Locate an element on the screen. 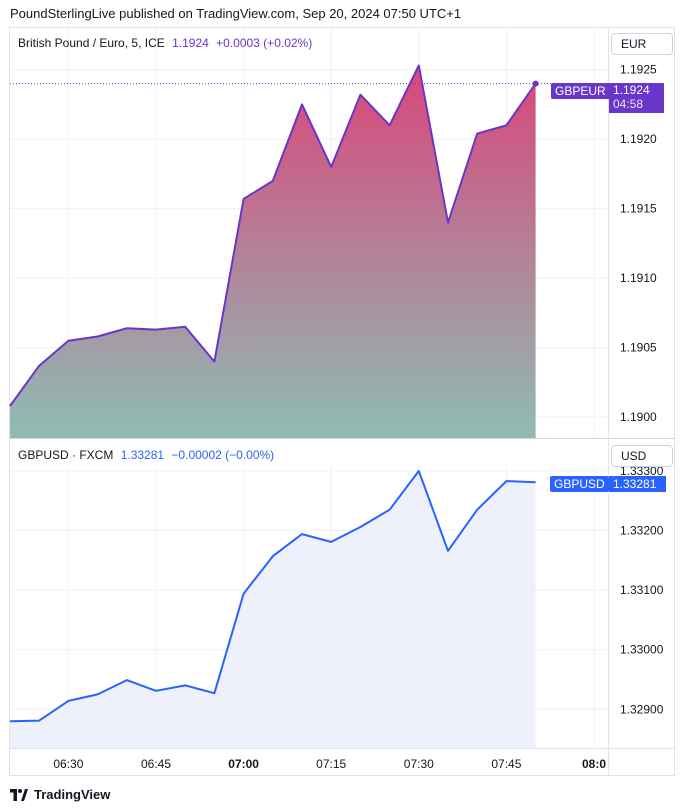 This screenshot has width=686, height=812. top-legend-symbol: British Pound / Euro, 5, ICE is located at coordinates (91, 43).